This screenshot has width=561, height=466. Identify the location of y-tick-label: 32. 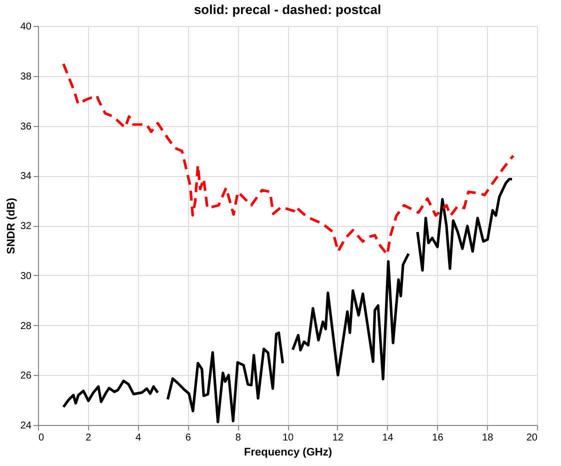
(26, 226).